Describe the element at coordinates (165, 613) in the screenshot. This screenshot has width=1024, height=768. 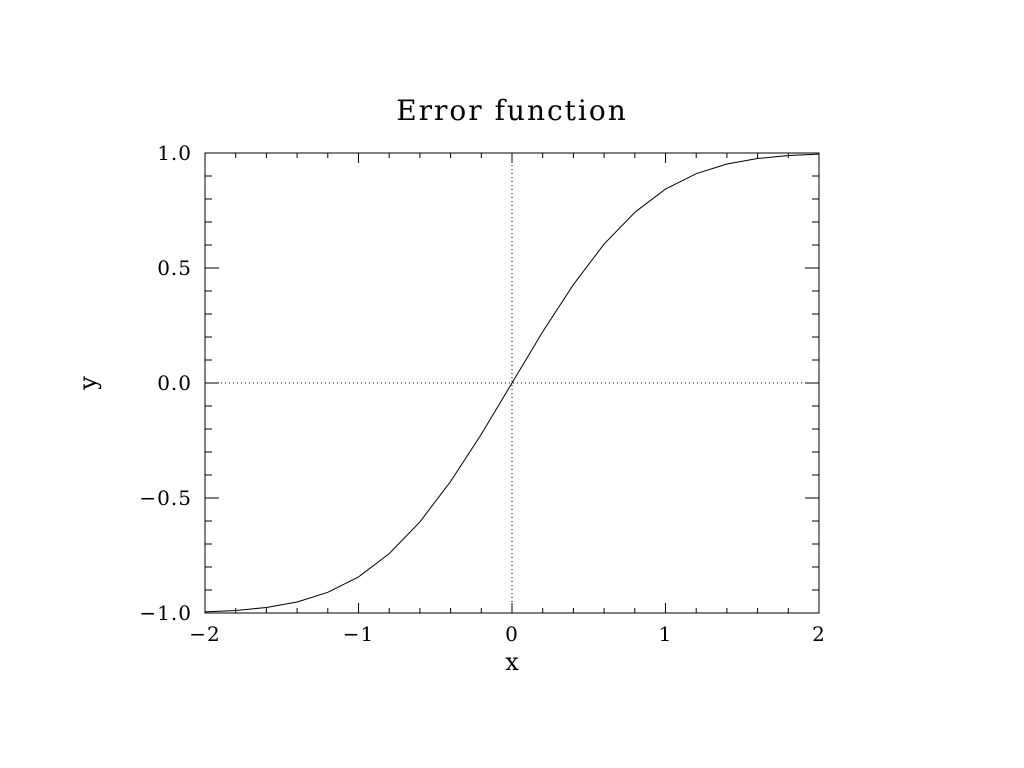
I see `y-tick-label: −1.0` at that location.